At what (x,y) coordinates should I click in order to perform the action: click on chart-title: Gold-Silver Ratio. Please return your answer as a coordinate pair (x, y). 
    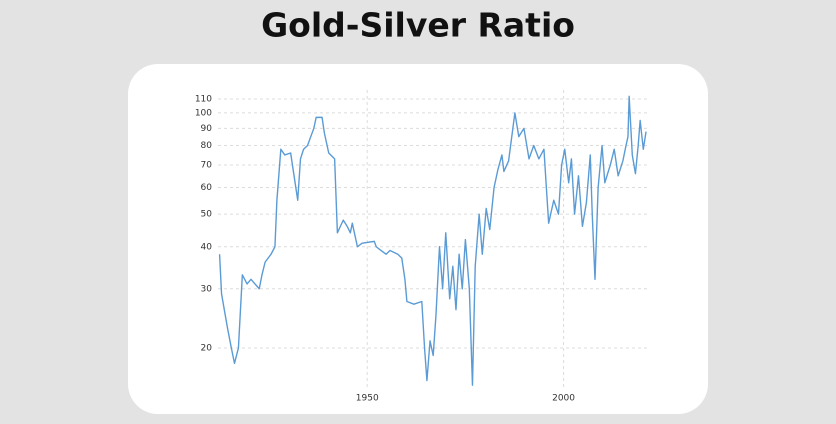
    Looking at the image, I should click on (418, 25).